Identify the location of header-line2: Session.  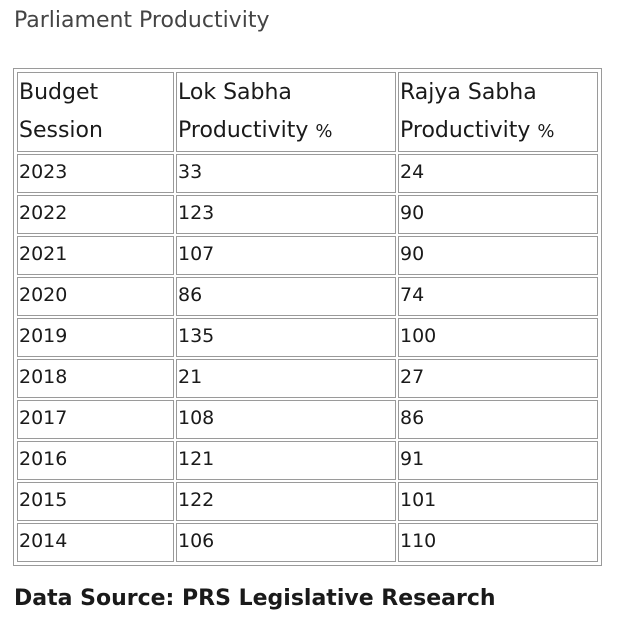
(61, 130).